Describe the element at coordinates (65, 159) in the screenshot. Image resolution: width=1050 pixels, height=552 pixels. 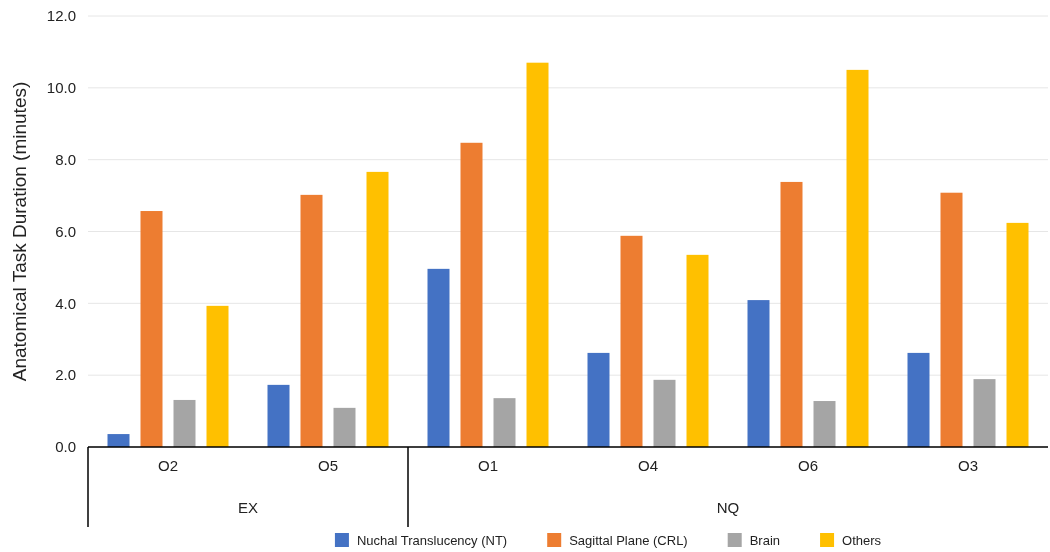
I see `y-tick-label: 8.0` at that location.